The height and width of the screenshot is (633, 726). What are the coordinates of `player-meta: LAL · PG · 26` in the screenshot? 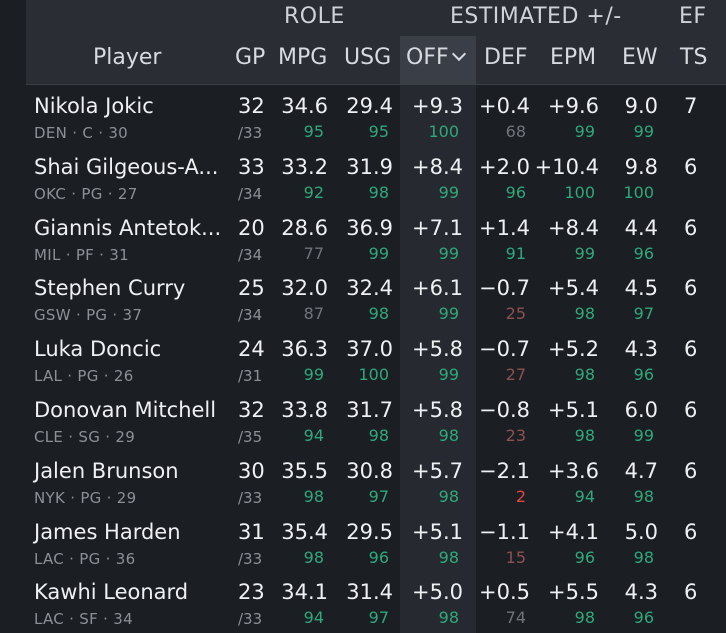 It's located at (84, 376).